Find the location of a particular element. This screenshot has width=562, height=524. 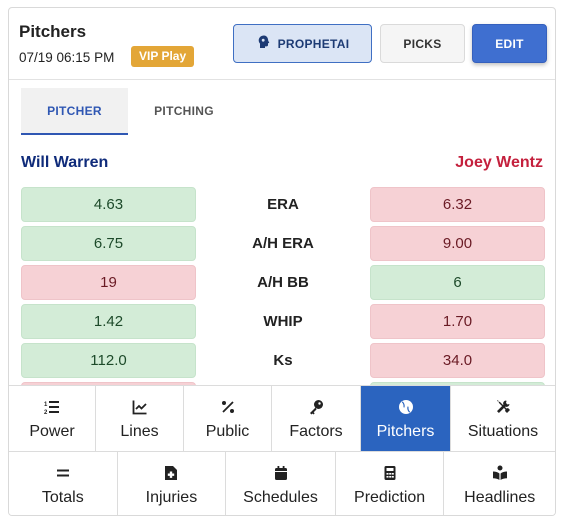

nav-label: Lines is located at coordinates (139, 431).